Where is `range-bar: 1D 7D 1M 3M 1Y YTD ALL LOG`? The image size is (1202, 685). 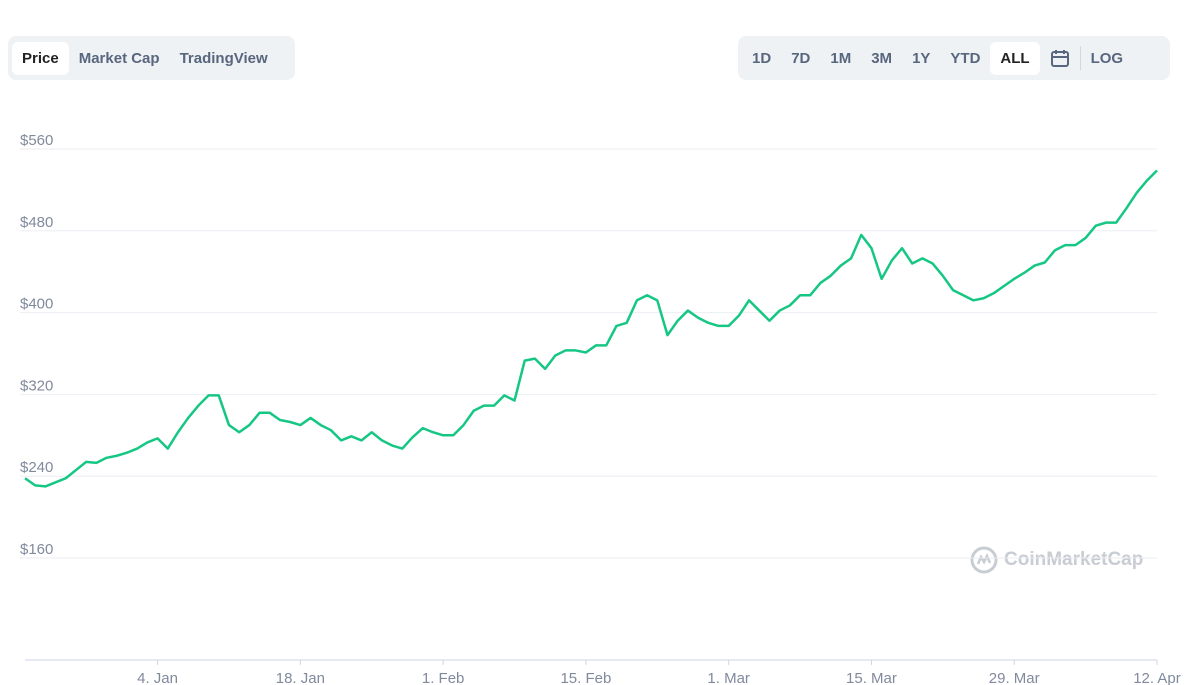
range-bar: 1D 7D 1M 3M 1Y YTD ALL LOG is located at coordinates (954, 58).